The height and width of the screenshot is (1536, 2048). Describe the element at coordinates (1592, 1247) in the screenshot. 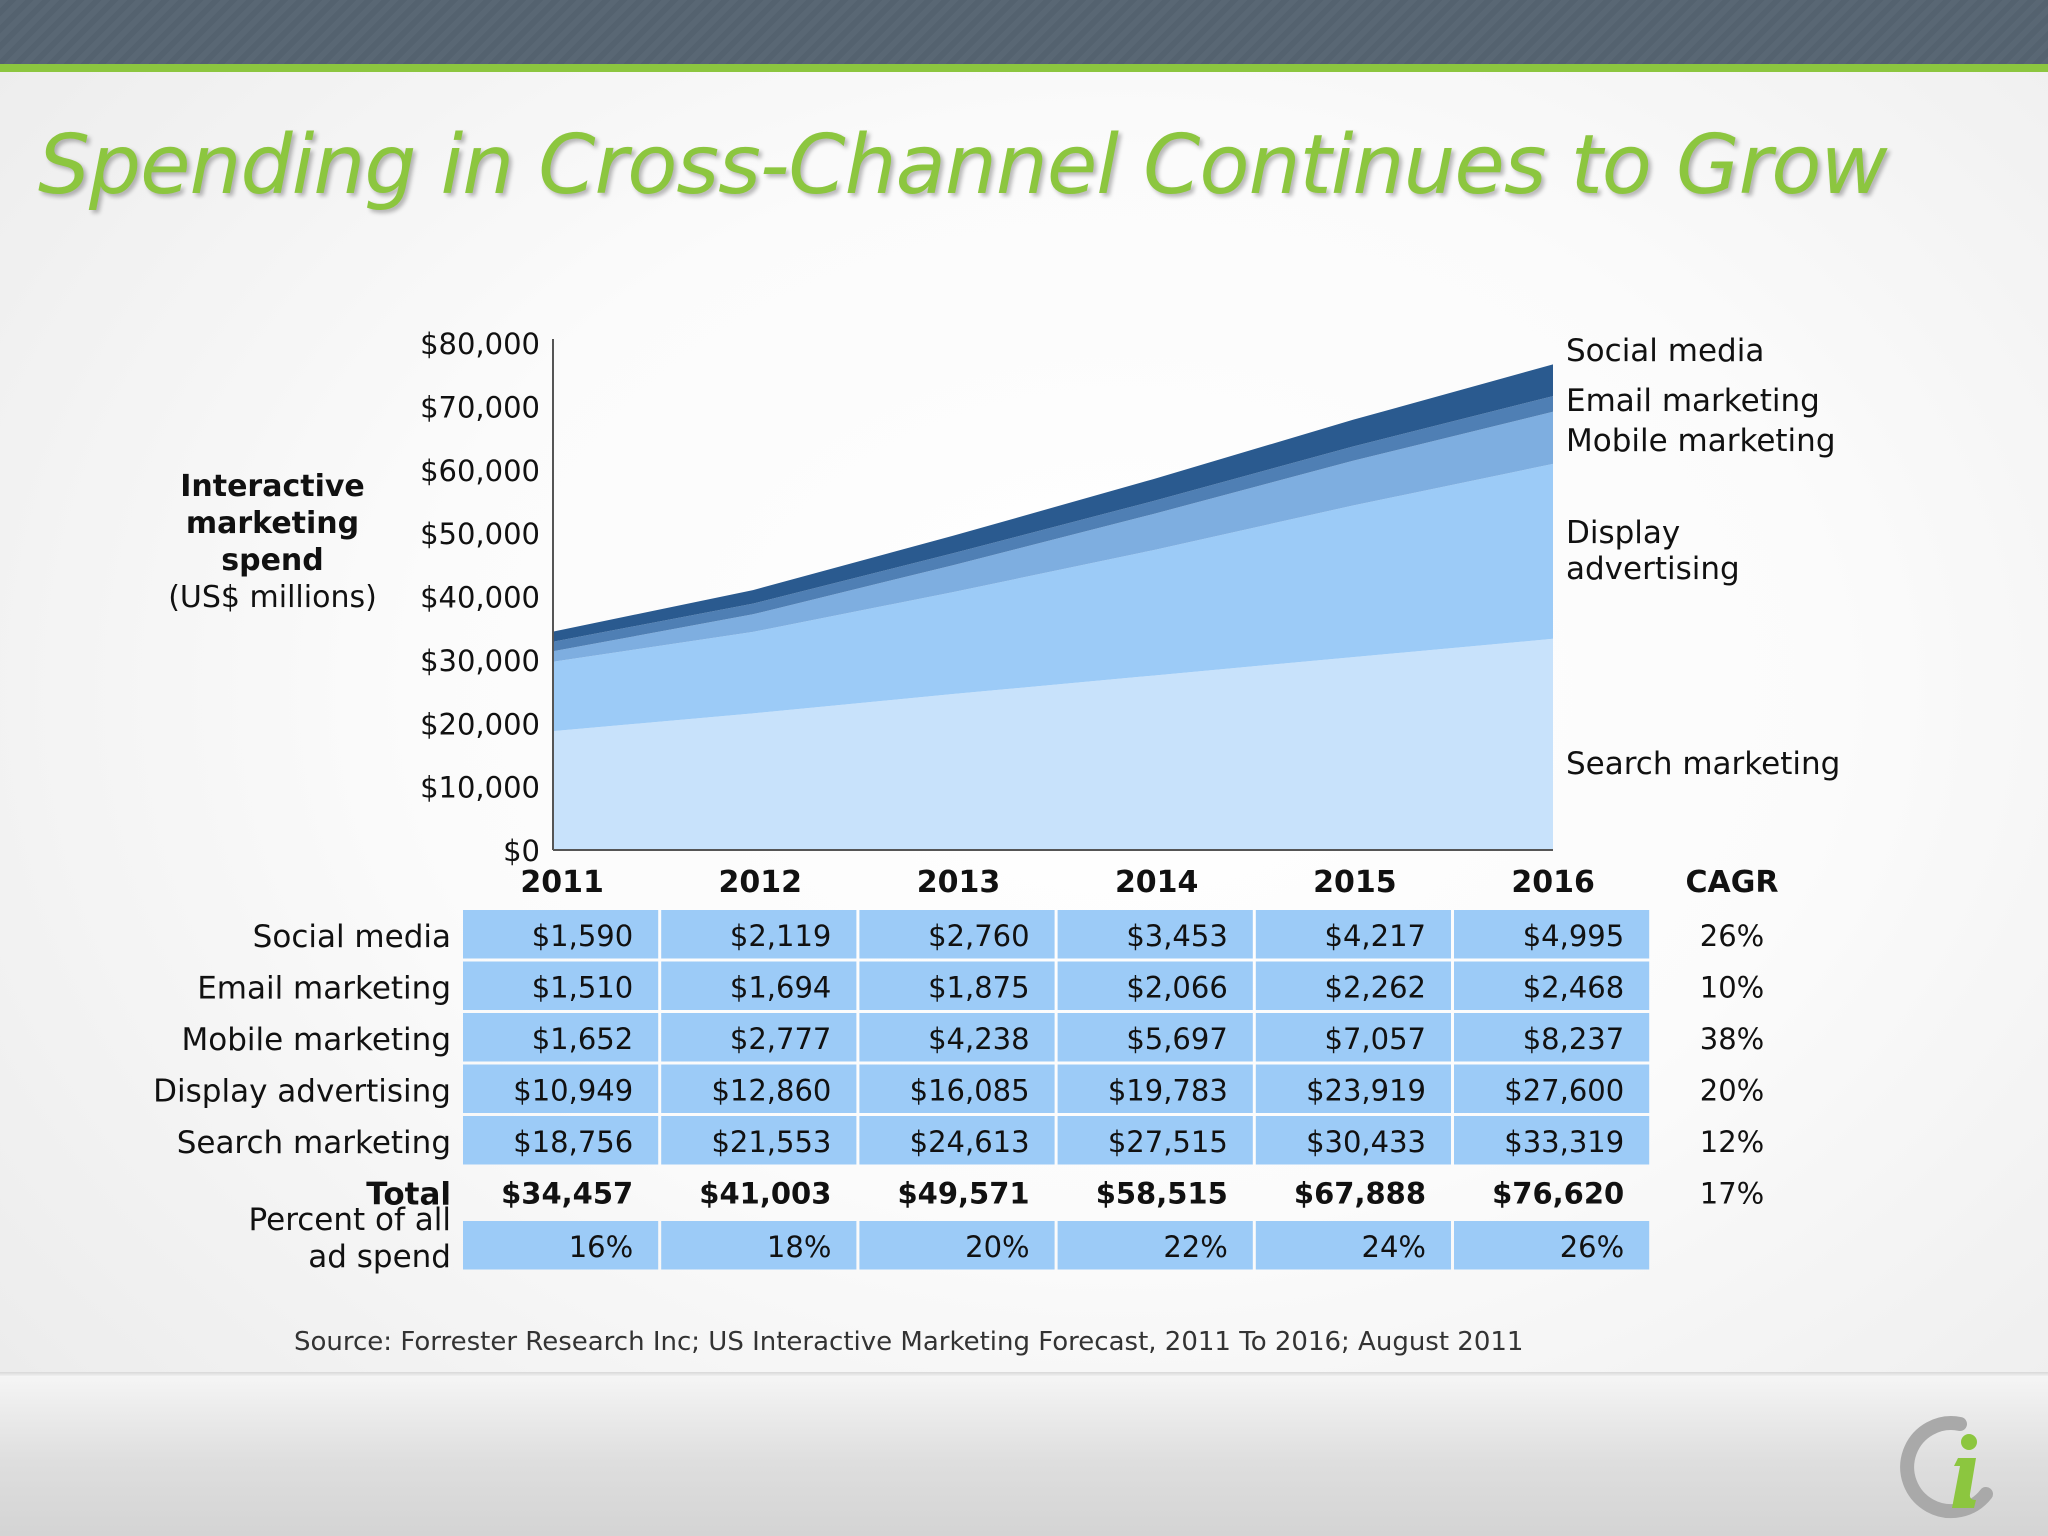

I see `percent-value: 26%` at that location.